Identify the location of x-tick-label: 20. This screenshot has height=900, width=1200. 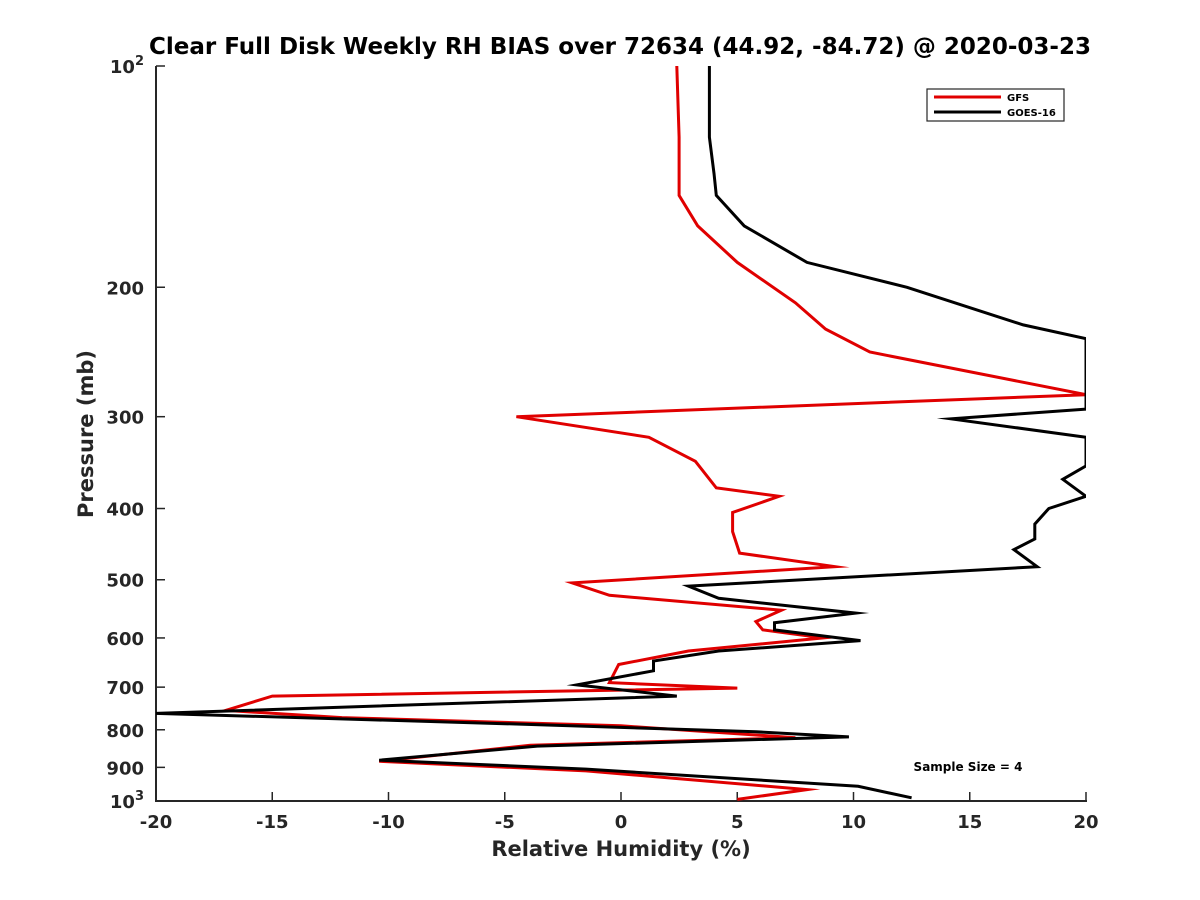
(1085, 822).